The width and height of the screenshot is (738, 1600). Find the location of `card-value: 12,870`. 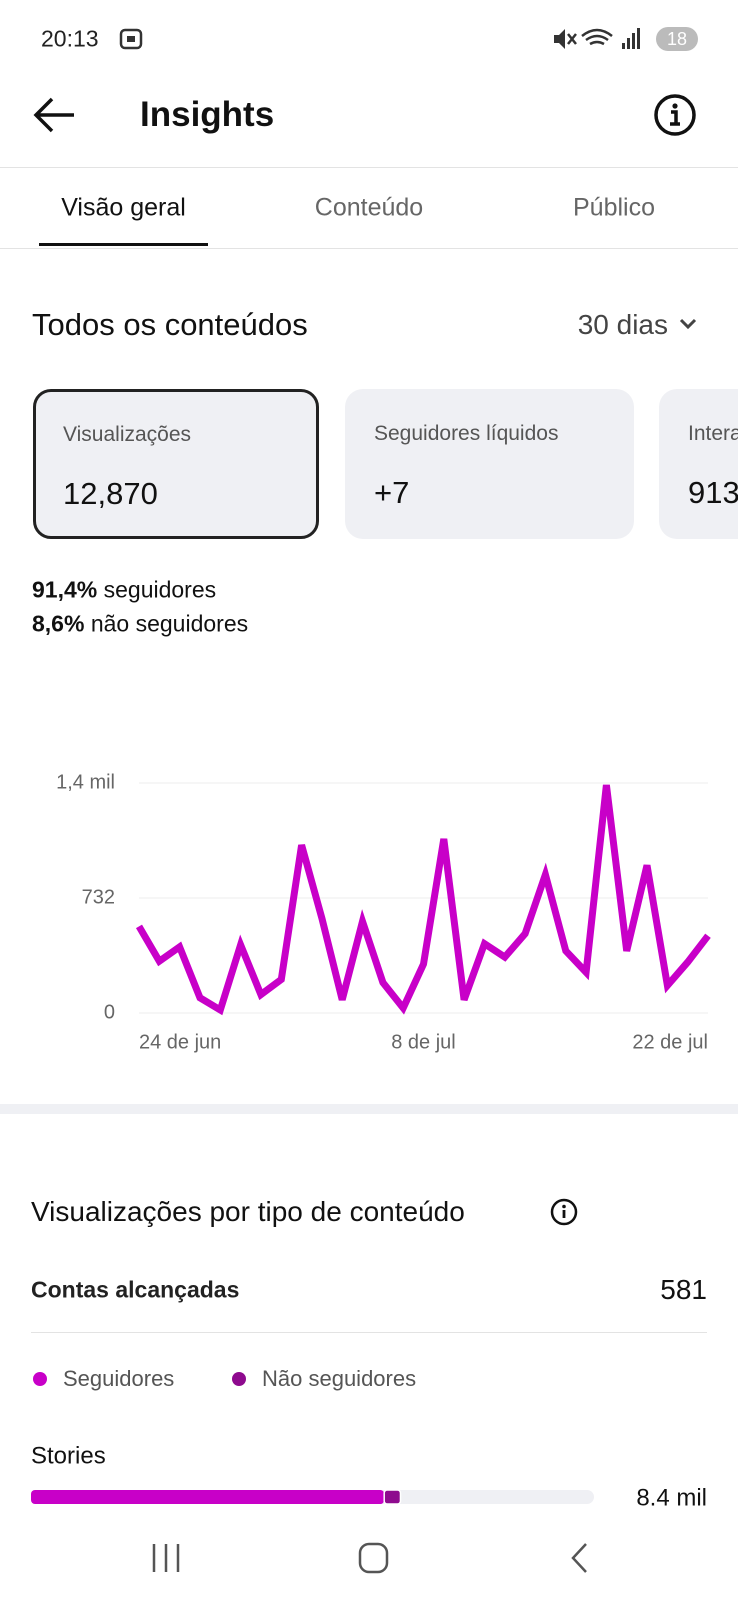

card-value: 12,870 is located at coordinates (110, 493).